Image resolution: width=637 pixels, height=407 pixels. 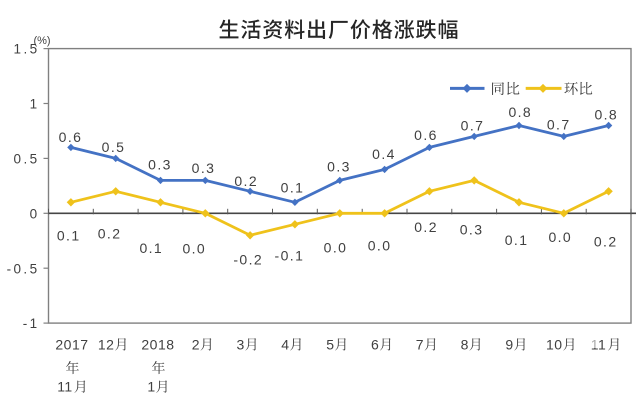 What do you see at coordinates (241, 344) in the screenshot?
I see `svg-text: 3` at bounding box center [241, 344].